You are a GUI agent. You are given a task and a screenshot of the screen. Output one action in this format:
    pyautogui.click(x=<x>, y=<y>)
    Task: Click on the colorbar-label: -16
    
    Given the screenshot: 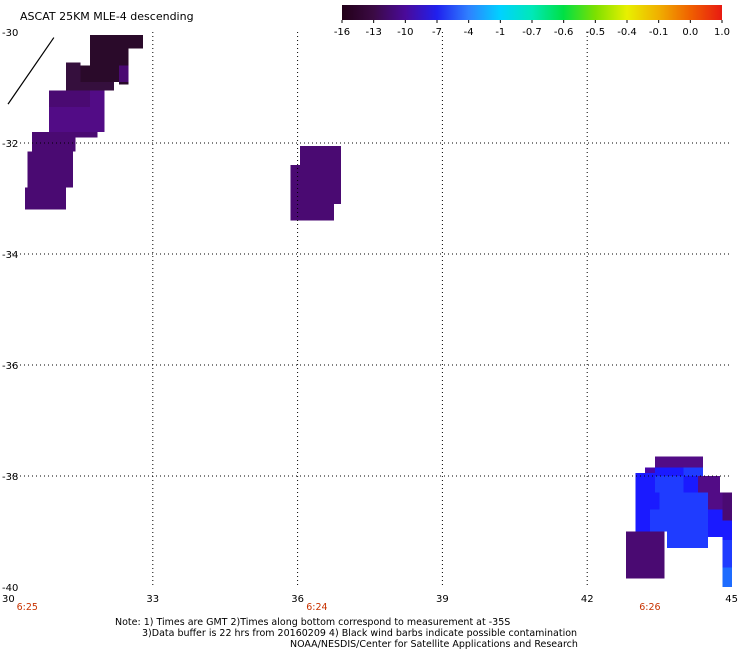 What is the action you would take?
    pyautogui.click(x=342, y=32)
    